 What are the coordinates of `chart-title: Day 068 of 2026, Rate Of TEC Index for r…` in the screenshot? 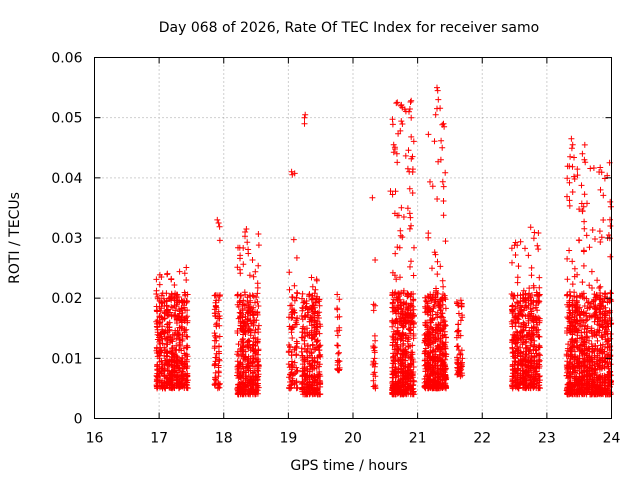 It's located at (349, 28).